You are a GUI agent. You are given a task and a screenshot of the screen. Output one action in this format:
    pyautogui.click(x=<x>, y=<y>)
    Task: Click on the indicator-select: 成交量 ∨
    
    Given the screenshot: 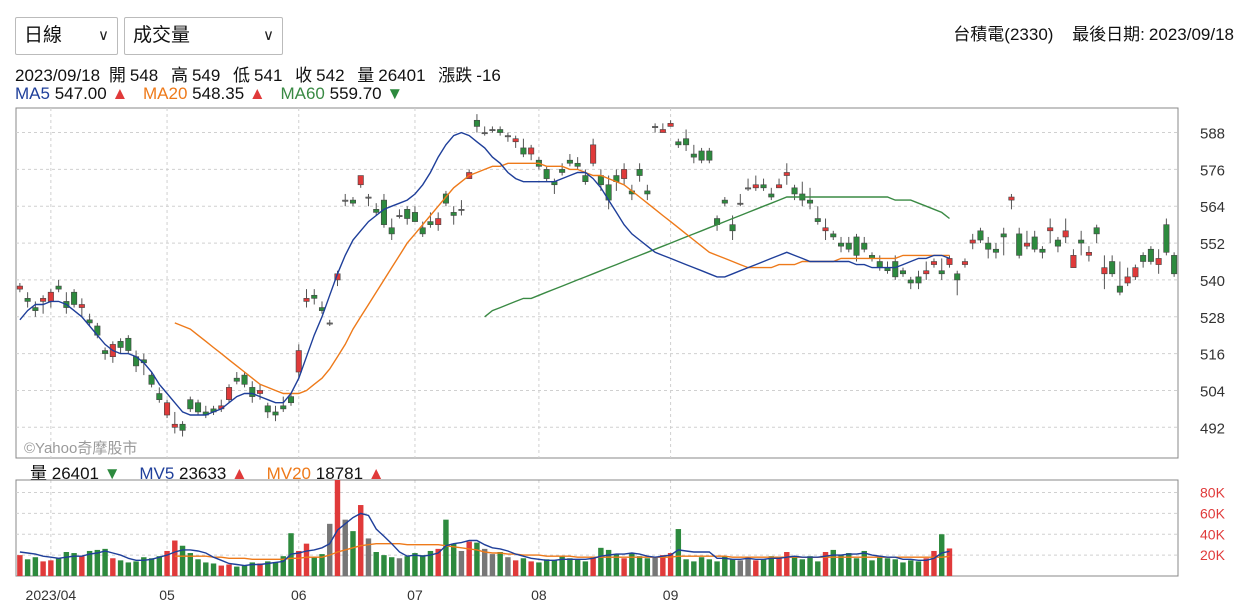 What is the action you would take?
    pyautogui.click(x=203, y=36)
    